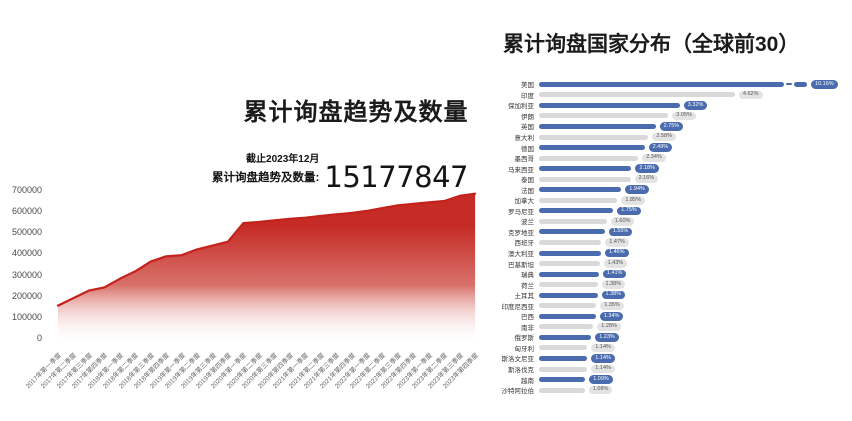  What do you see at coordinates (521, 255) in the screenshot?
I see `country-label: 澳大利亚` at bounding box center [521, 255].